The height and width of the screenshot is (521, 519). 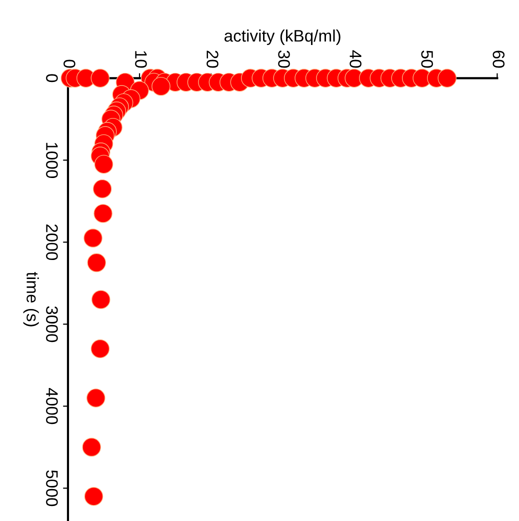 I want to click on x-tick-label: 50, so click(x=427, y=59).